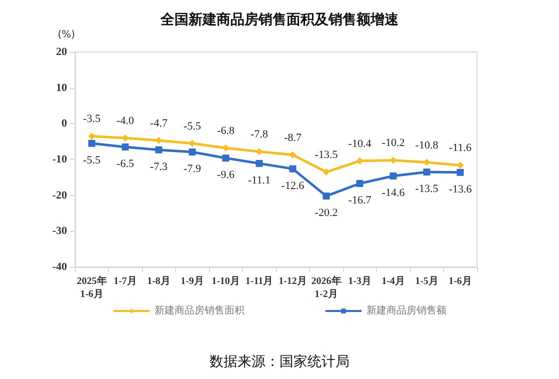 Image resolution: width=559 pixels, height=379 pixels. Describe the element at coordinates (60, 231) in the screenshot. I see `y-tick-label: -30` at that location.